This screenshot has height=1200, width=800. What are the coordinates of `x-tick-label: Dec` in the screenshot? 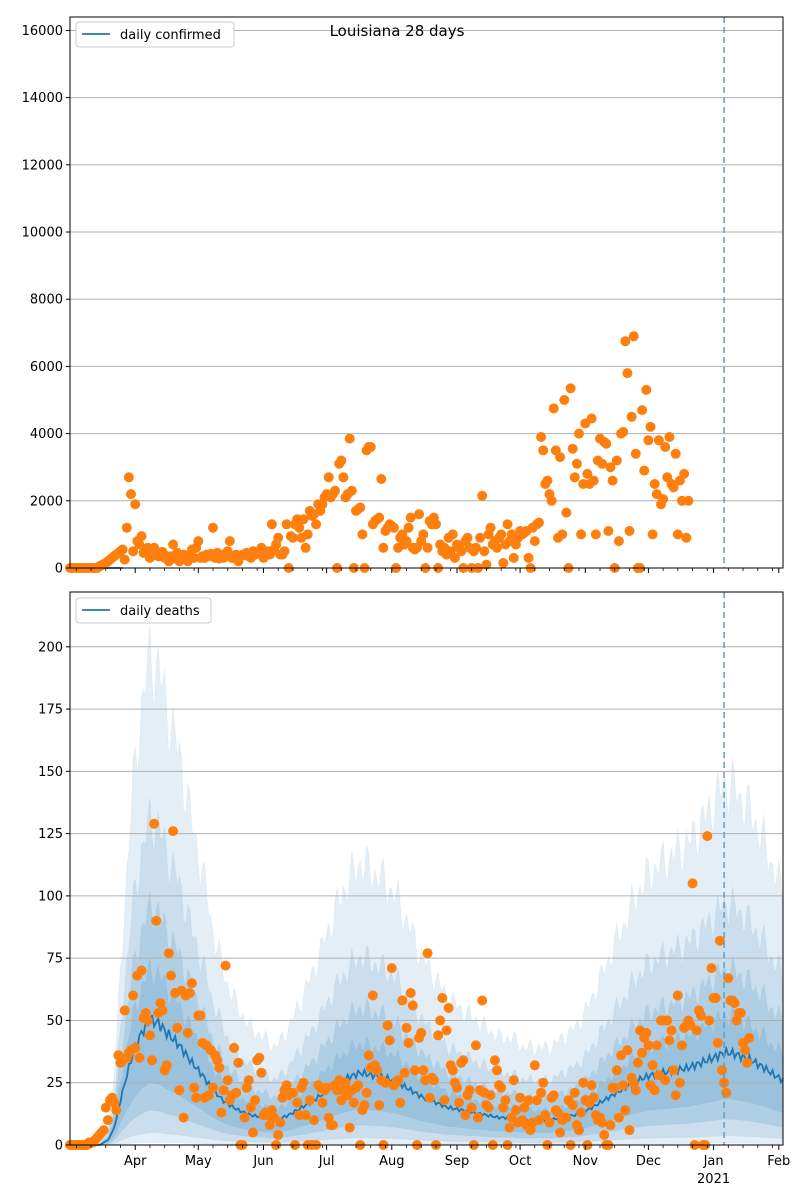 It's located at (648, 1161).